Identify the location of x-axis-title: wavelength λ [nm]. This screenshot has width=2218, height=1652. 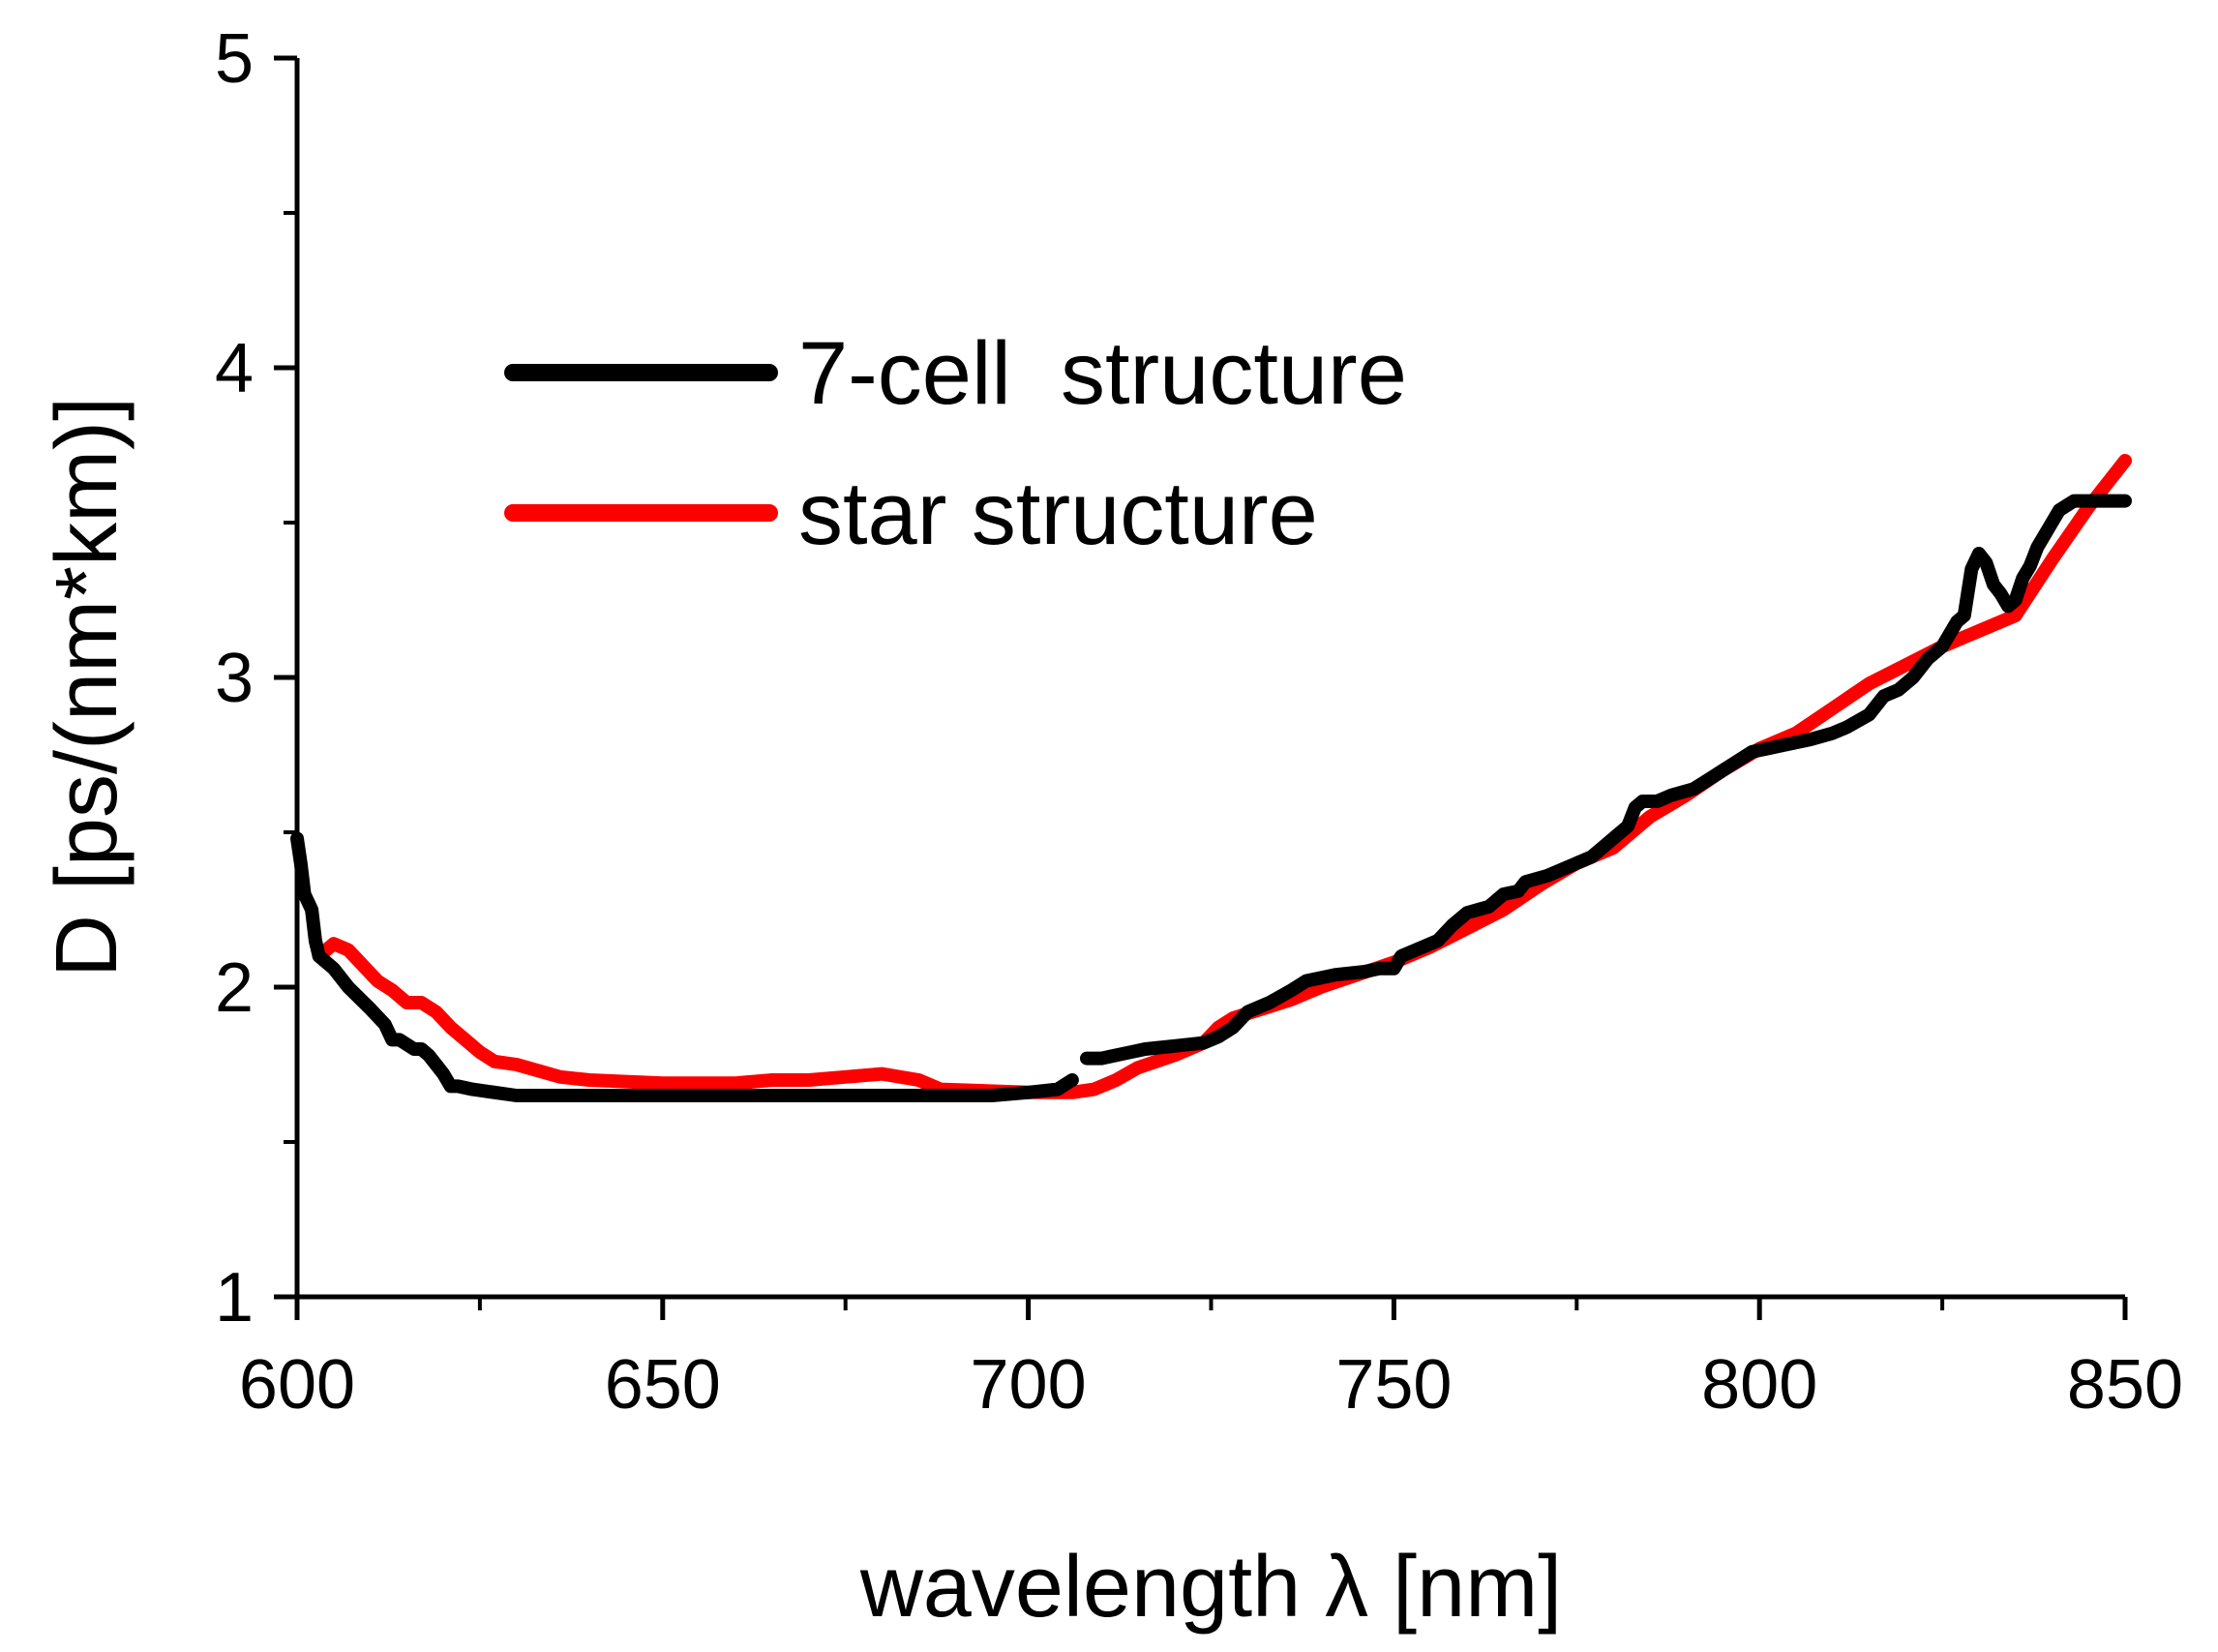
(1211, 1587).